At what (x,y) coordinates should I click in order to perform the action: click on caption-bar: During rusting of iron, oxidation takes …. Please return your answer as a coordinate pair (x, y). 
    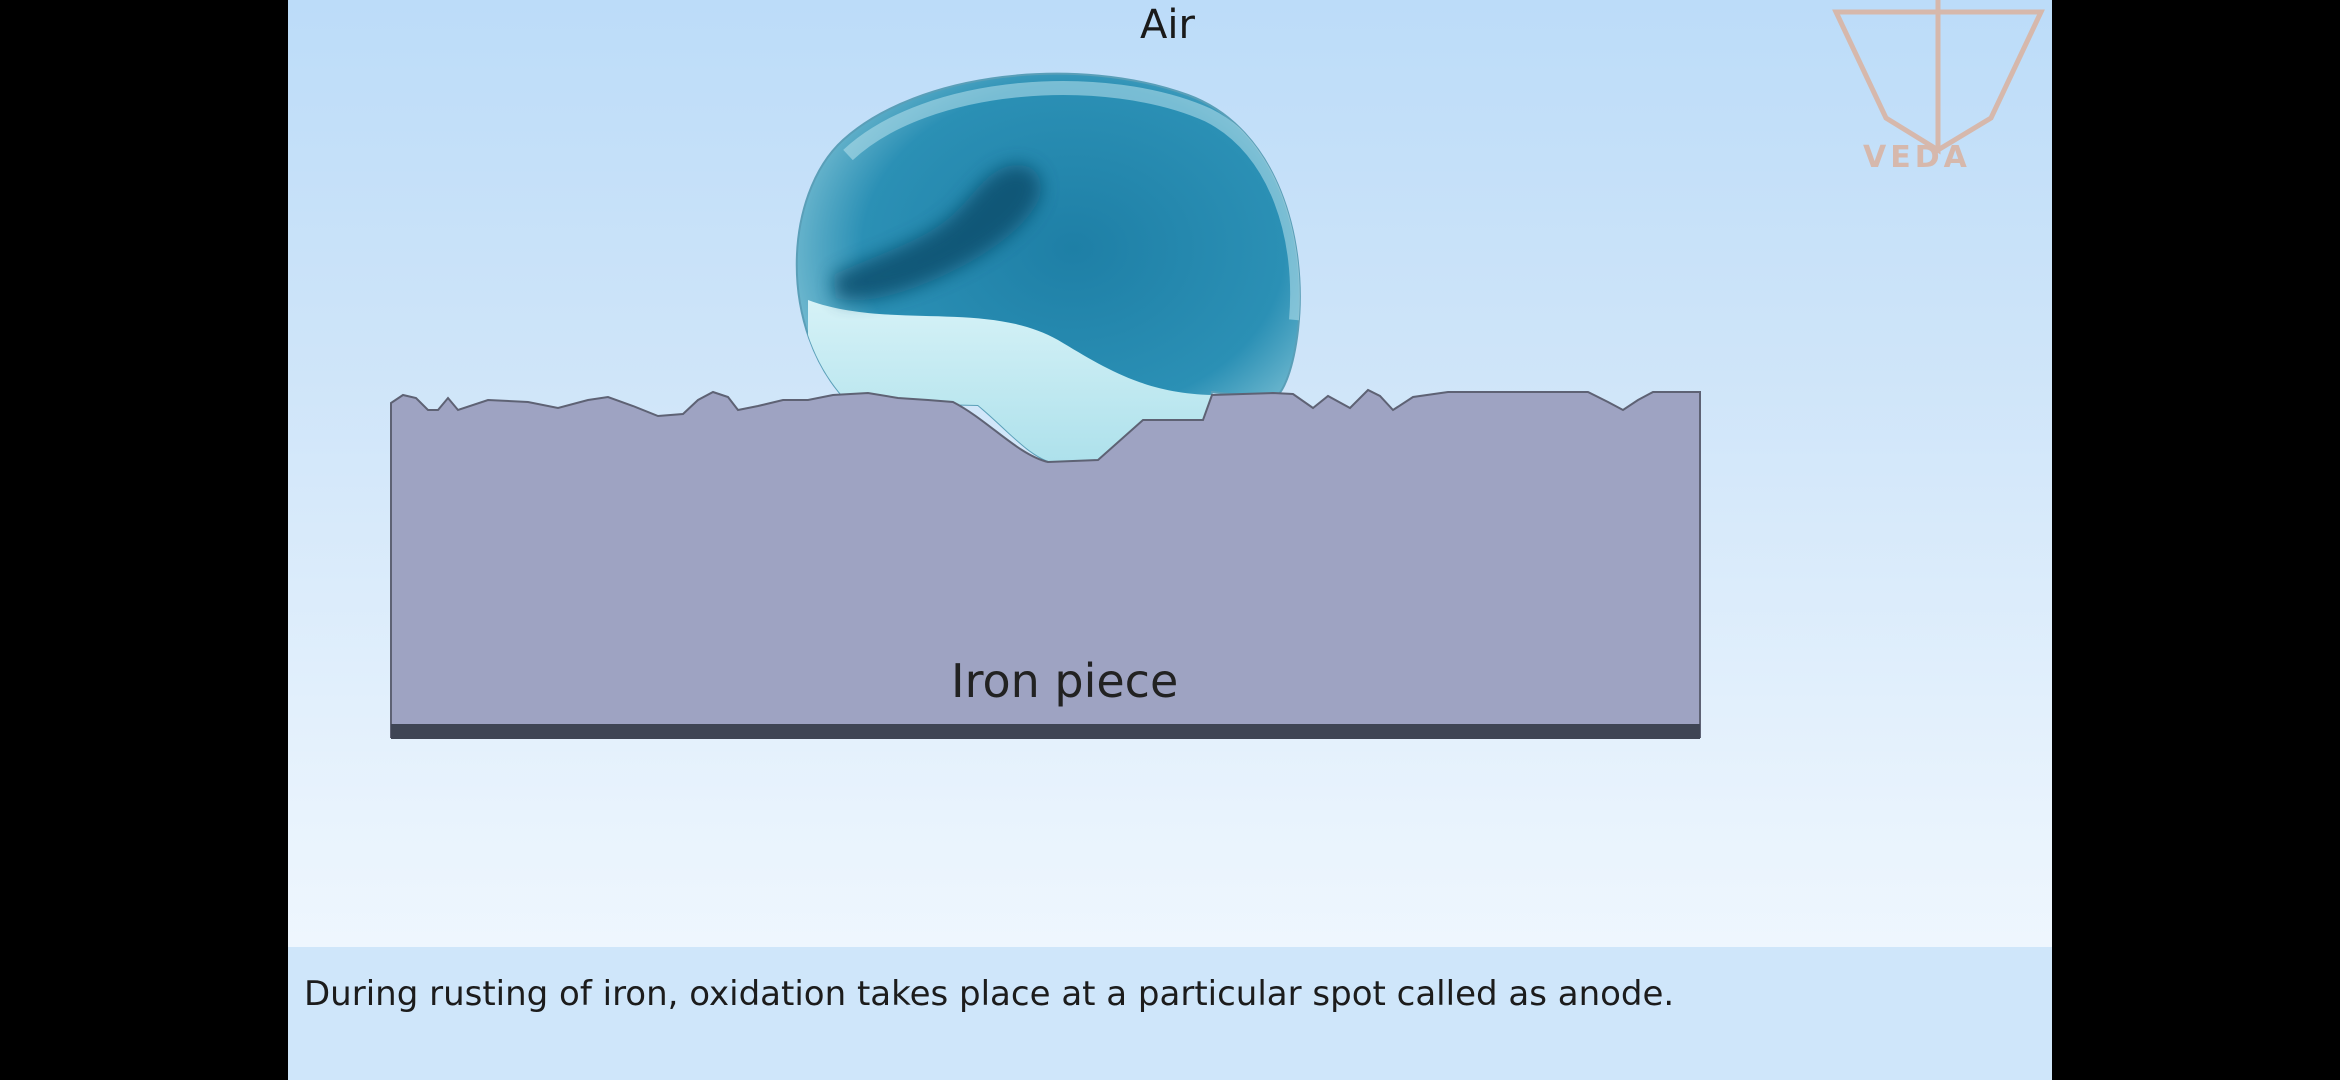
    Looking at the image, I should click on (1170, 1013).